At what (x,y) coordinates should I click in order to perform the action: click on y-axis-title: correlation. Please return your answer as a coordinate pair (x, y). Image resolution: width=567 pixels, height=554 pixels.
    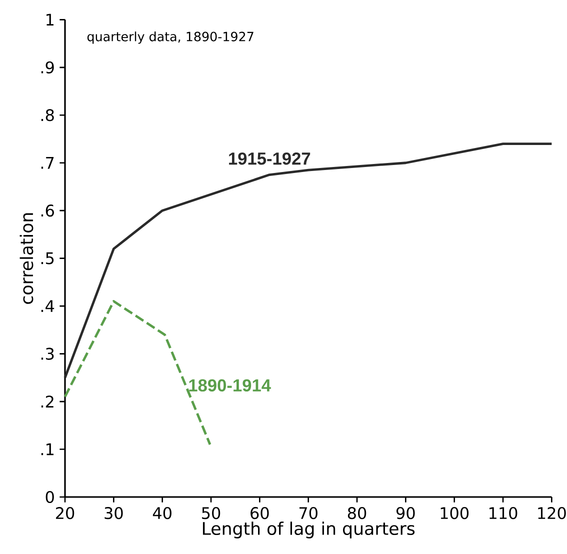
    Looking at the image, I should click on (27, 258).